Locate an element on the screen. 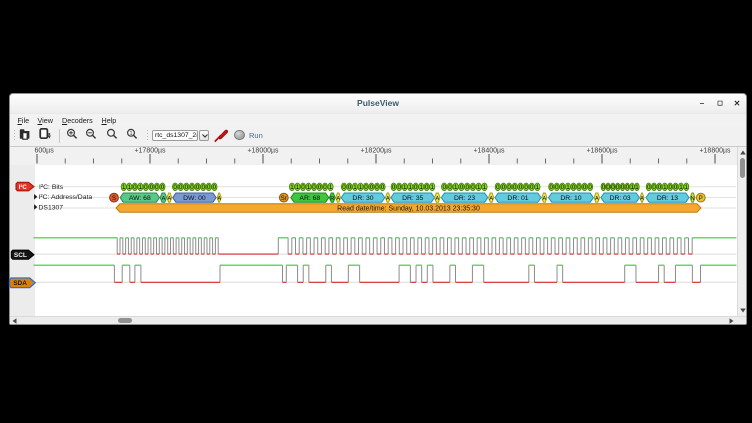 This screenshot has width=752, height=423. svg-text: R is located at coordinates (332, 199).